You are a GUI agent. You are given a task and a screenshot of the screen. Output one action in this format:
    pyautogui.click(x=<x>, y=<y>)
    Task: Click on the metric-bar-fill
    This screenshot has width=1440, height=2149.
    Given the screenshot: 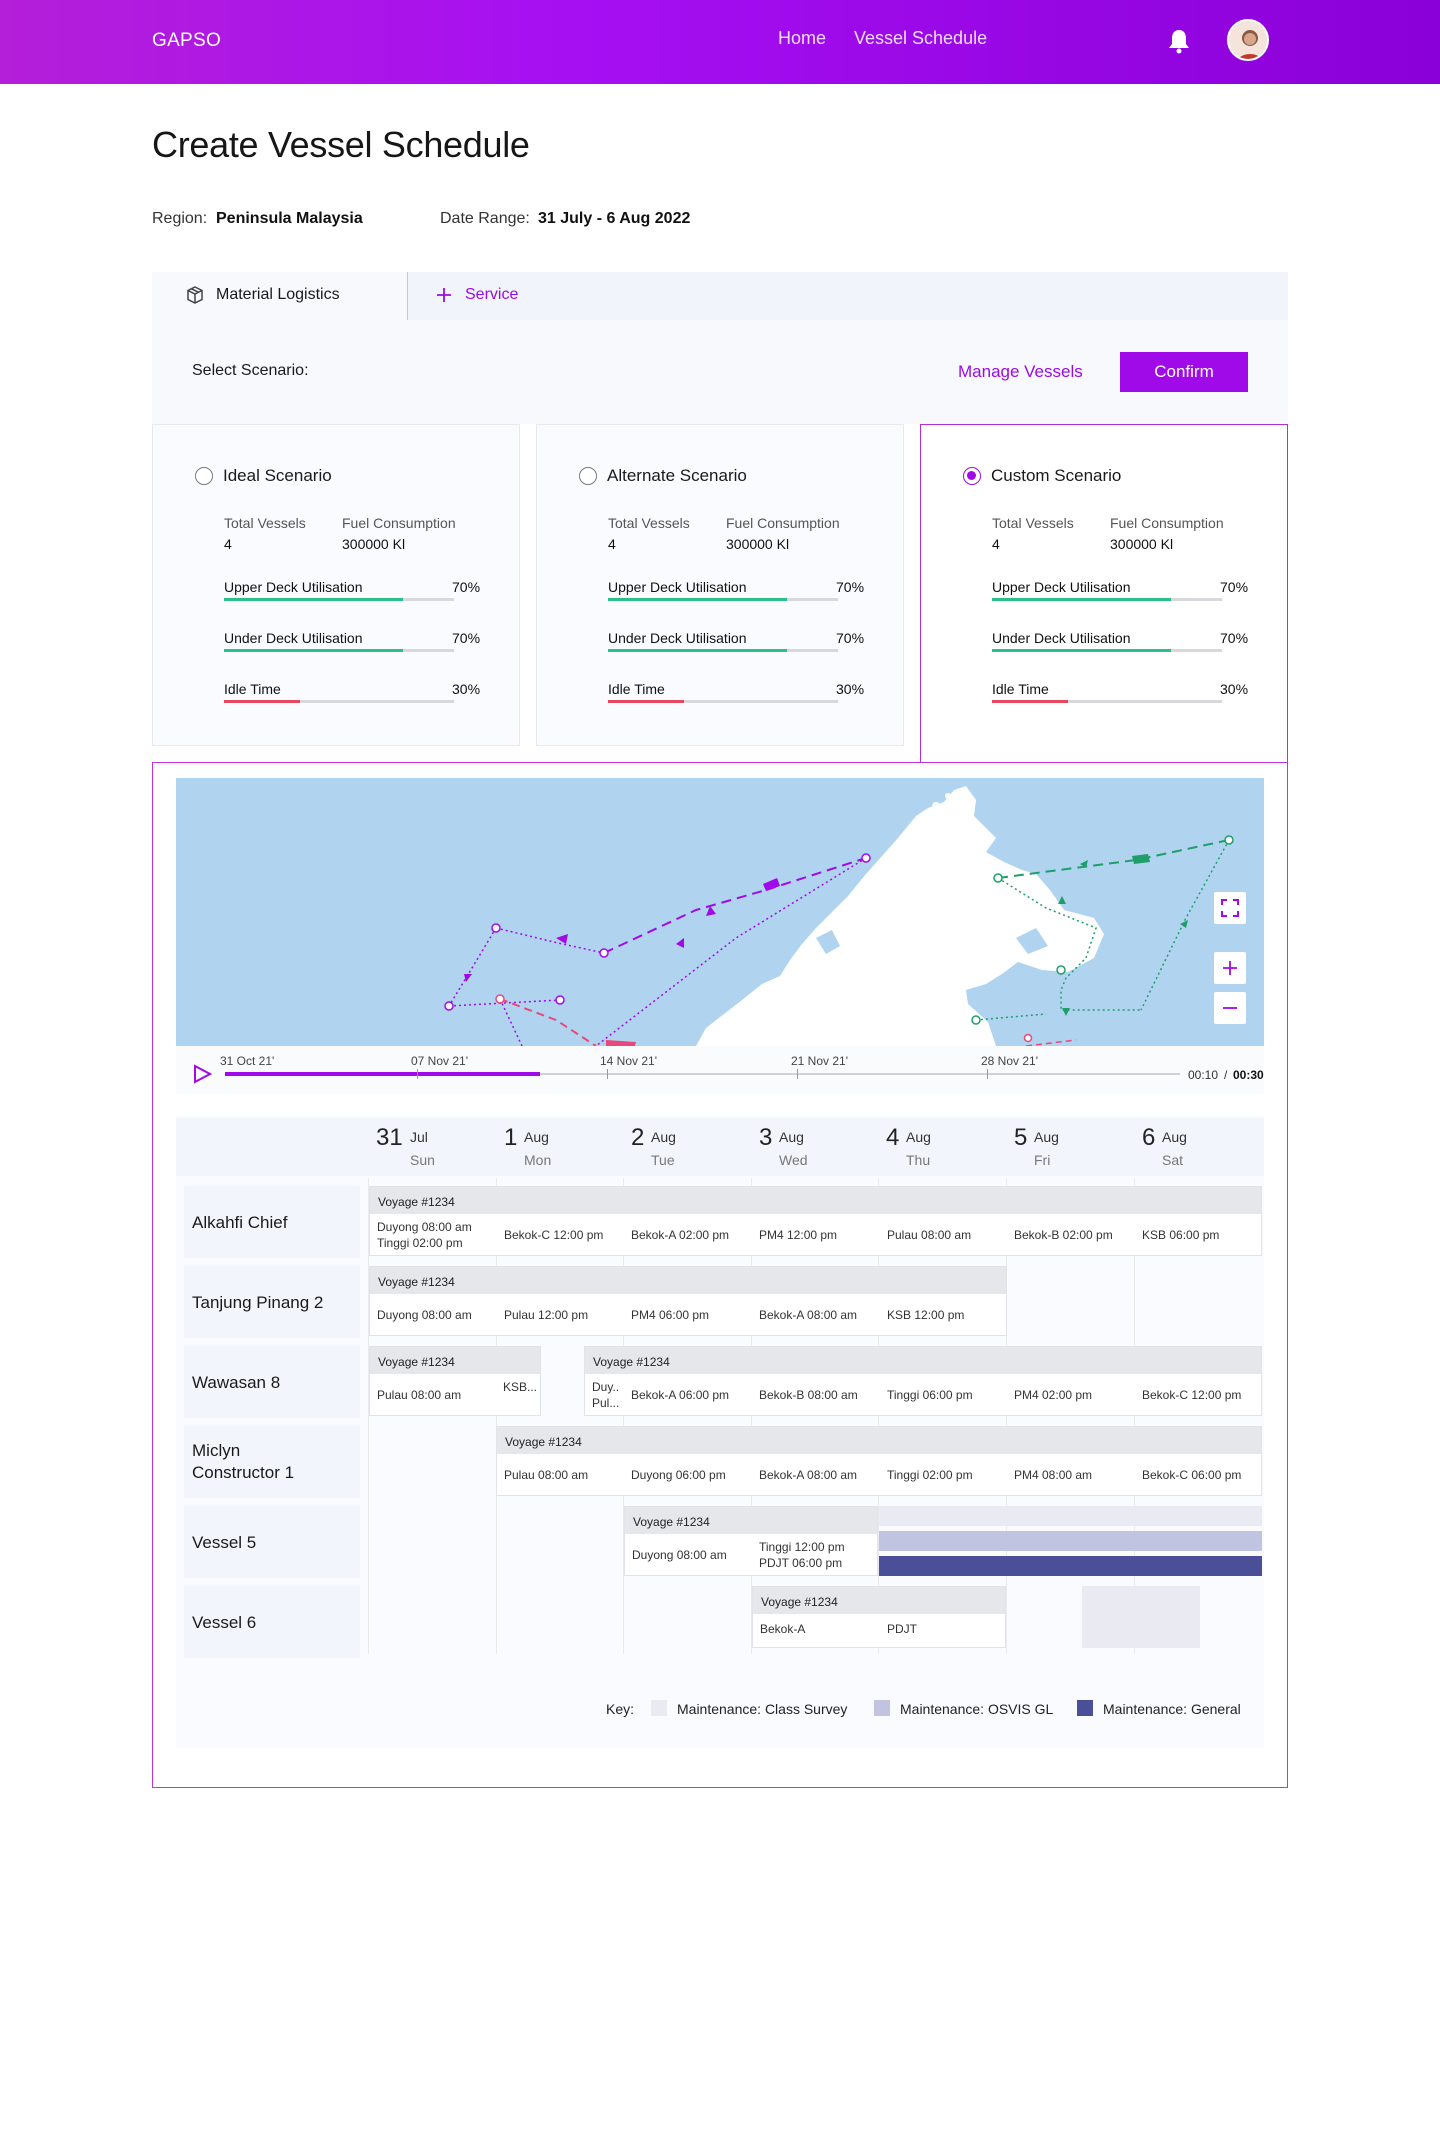 What is the action you would take?
    pyautogui.click(x=262, y=701)
    